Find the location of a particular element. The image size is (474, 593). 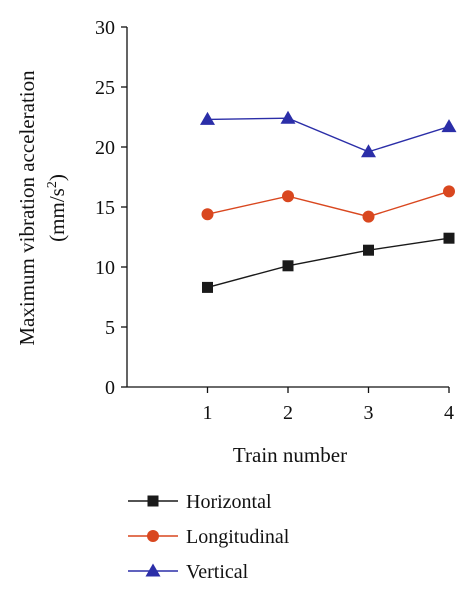

y-tick-label: 20 is located at coordinates (105, 148).